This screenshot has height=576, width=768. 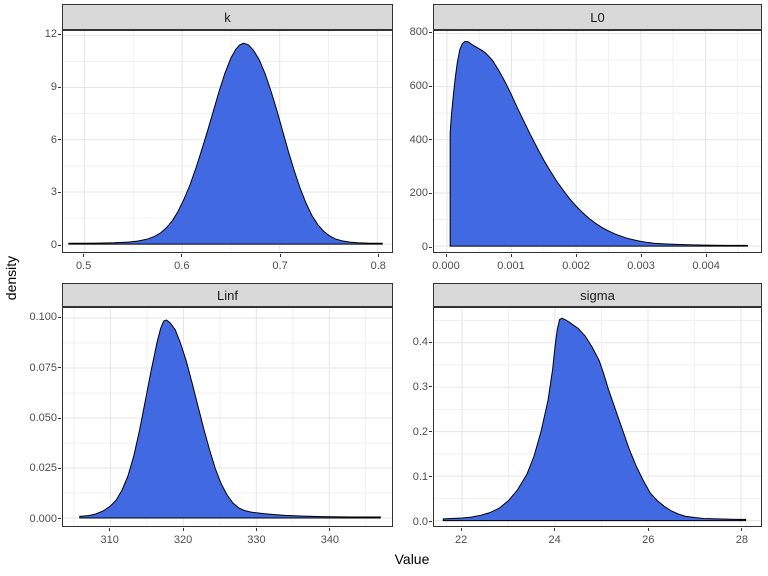 I want to click on x-tick-label: 0.000, so click(x=446, y=266).